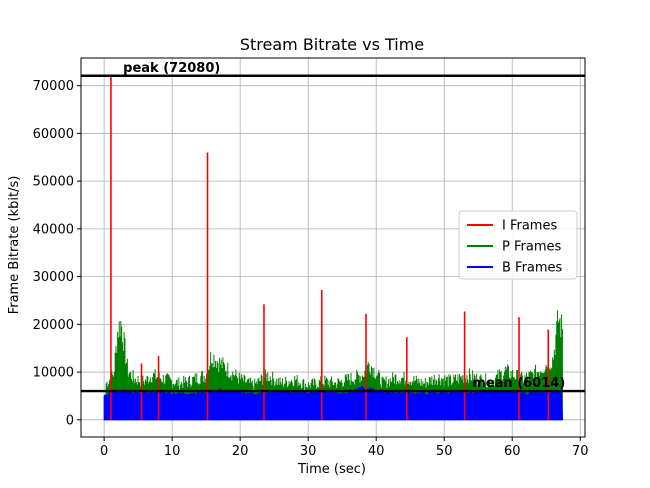 The width and height of the screenshot is (650, 488). Describe the element at coordinates (53, 277) in the screenshot. I see `y-tick-label: 30000` at that location.